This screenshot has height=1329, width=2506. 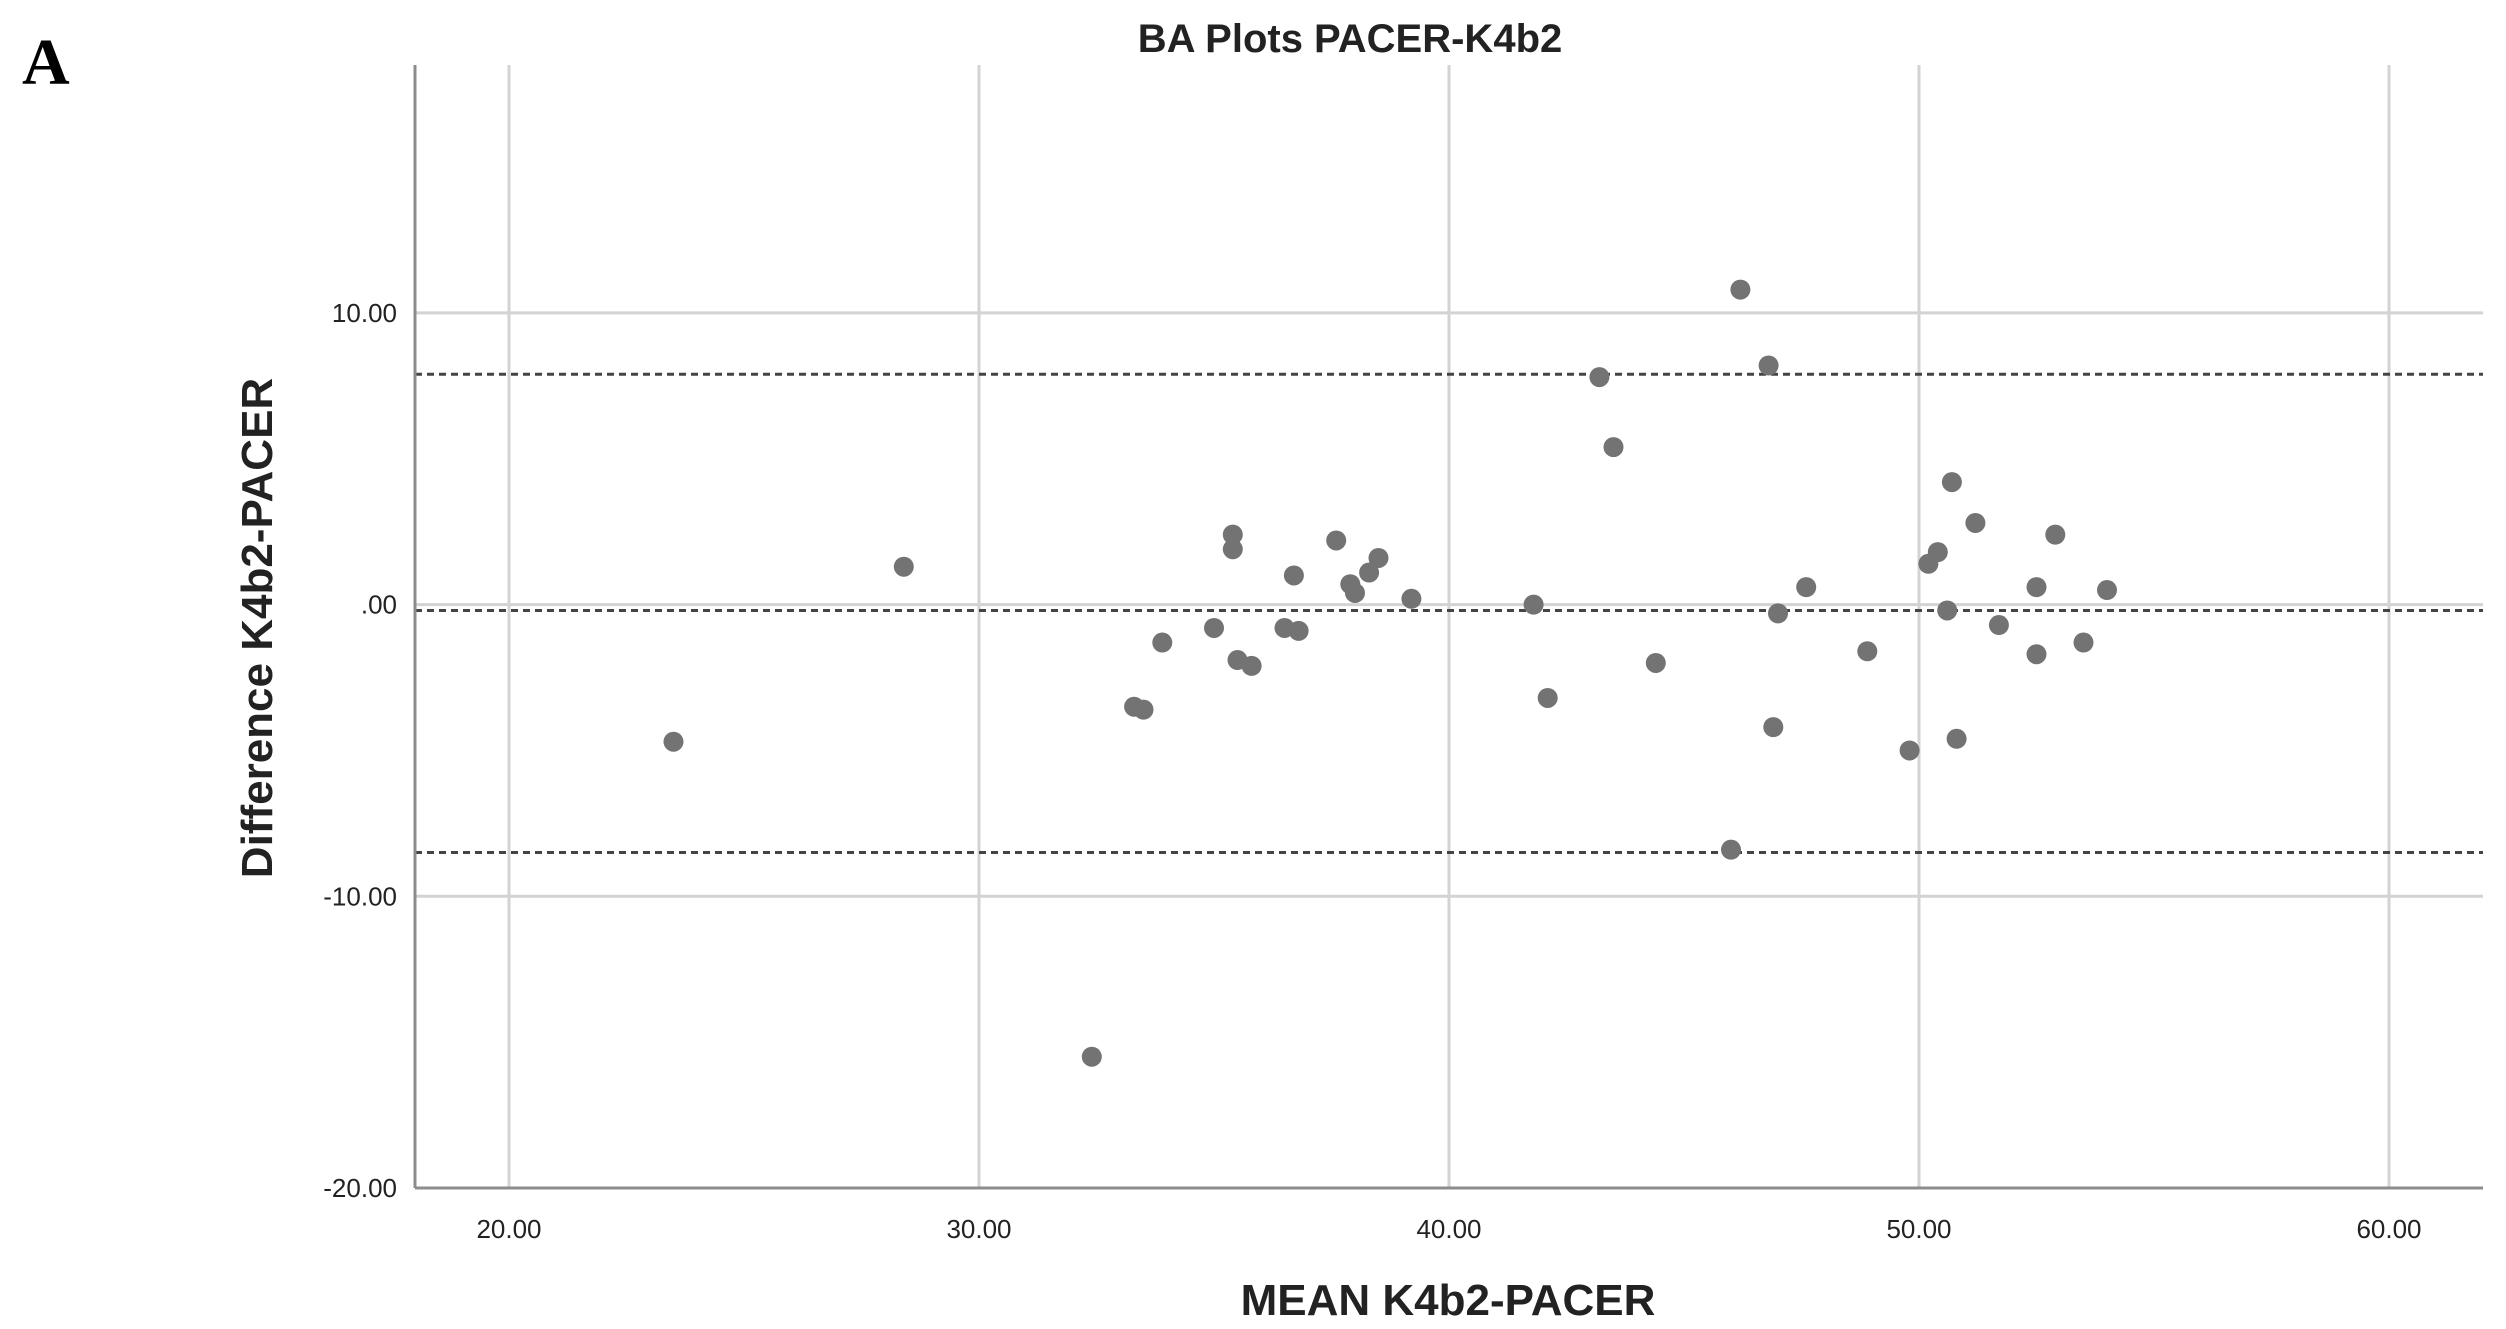 What do you see at coordinates (2388, 1229) in the screenshot?
I see `x-tick-label: 60.00` at bounding box center [2388, 1229].